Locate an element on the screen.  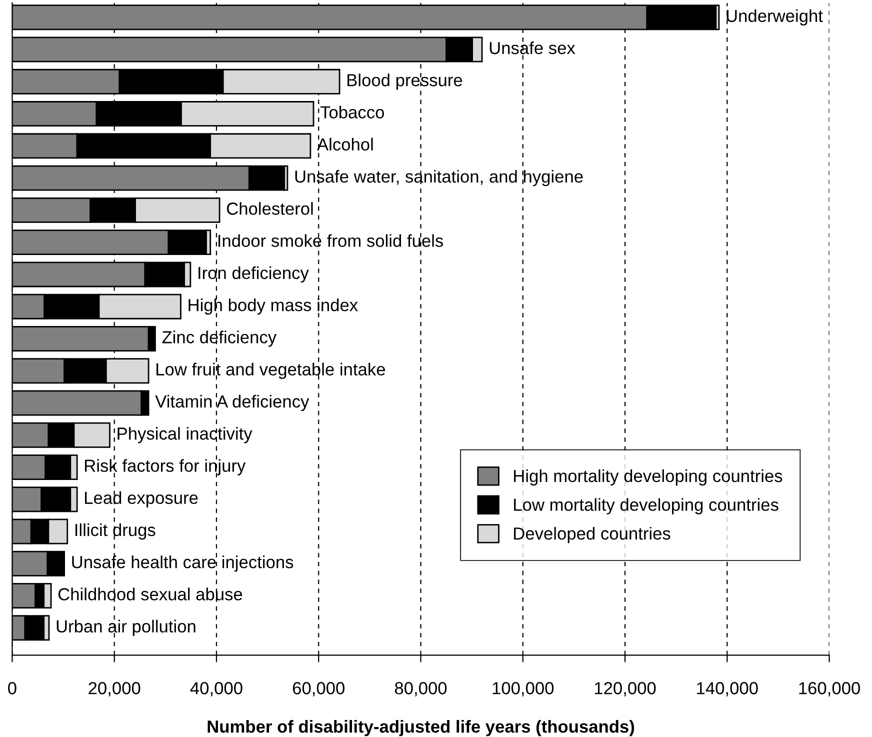
y-tick-label: Vitamin A deficiency is located at coordinates (232, 403).